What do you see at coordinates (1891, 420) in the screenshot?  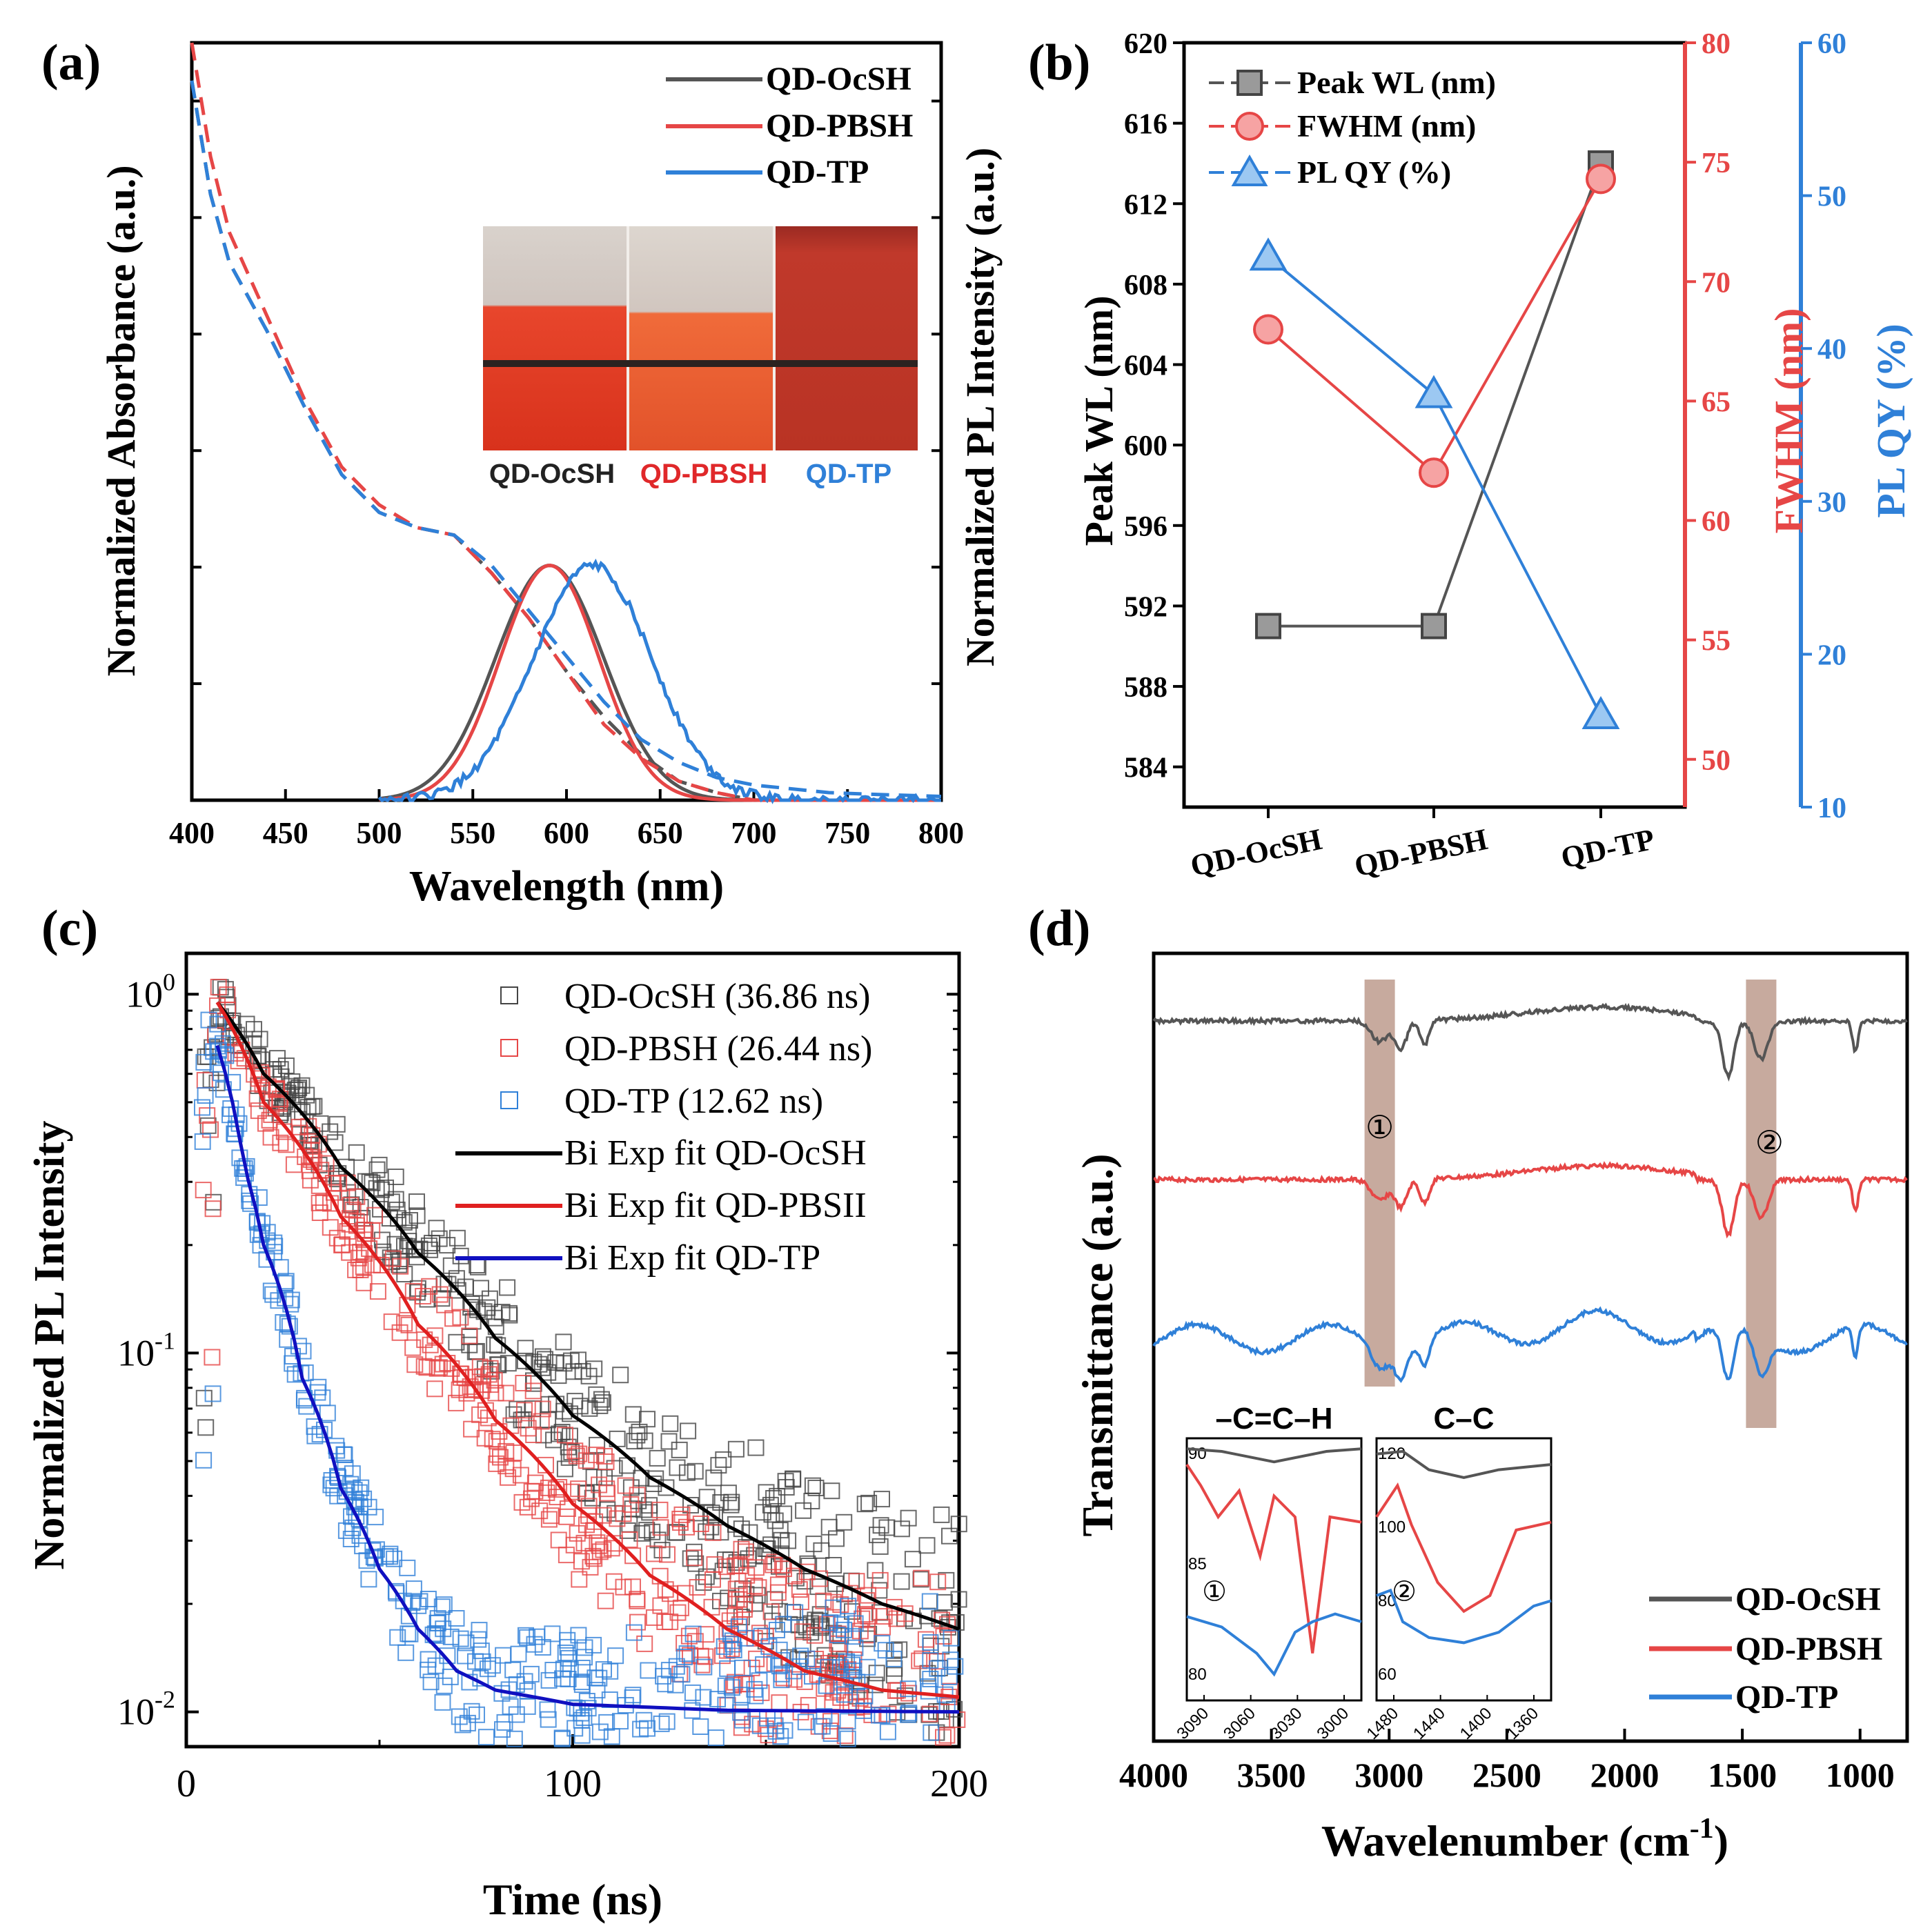 I see `panel-b-ylabel-plqy: PL QY (%)` at bounding box center [1891, 420].